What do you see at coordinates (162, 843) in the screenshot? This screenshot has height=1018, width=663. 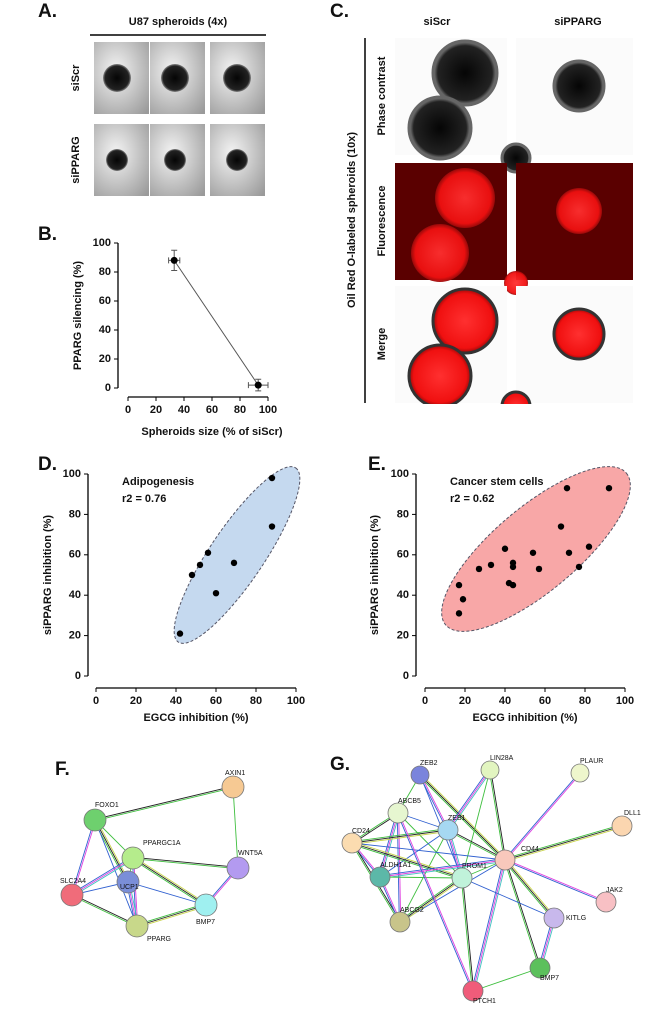 I see `node-label: PPARGC1A` at bounding box center [162, 843].